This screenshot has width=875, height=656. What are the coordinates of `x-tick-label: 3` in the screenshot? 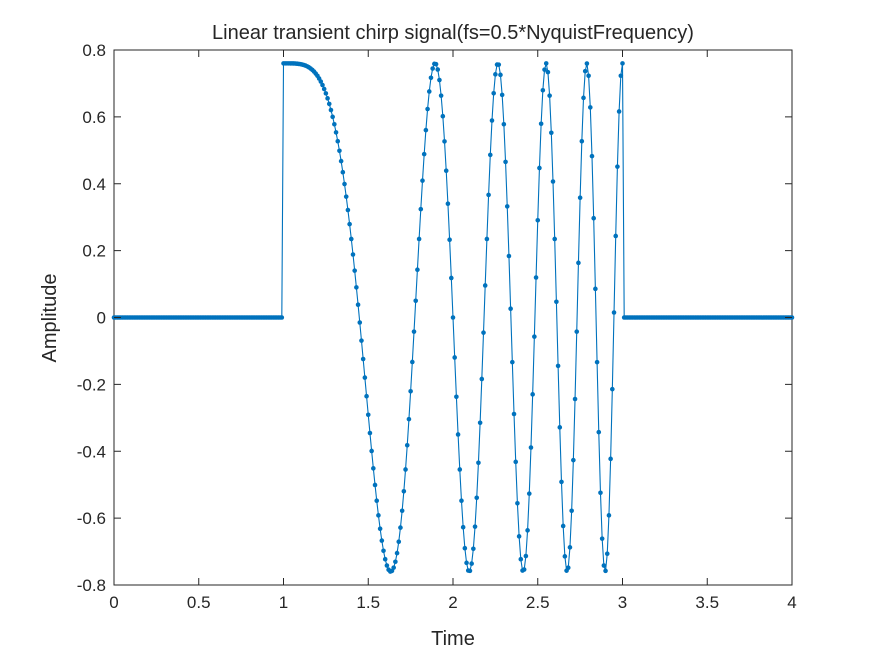 It's located at (622, 602).